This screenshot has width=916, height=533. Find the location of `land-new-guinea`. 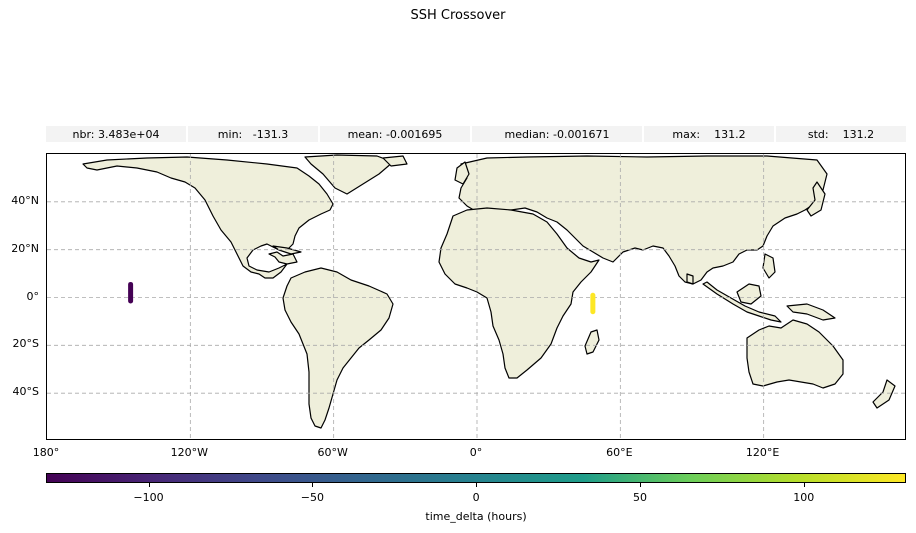

land-new-guinea is located at coordinates (811, 312).